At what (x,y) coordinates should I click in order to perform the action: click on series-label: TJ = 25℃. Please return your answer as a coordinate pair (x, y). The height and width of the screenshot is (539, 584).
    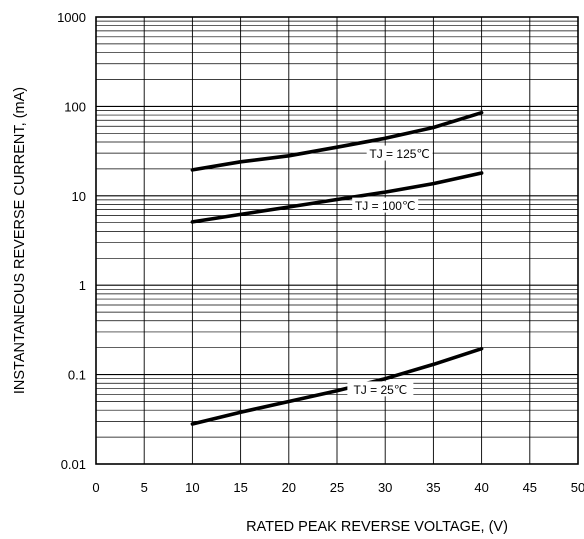
    Looking at the image, I should click on (380, 390).